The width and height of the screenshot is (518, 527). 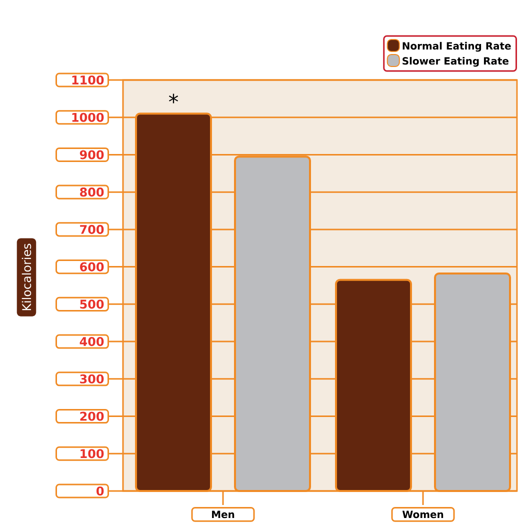 I want to click on x-tick-label: Women, so click(x=423, y=514).